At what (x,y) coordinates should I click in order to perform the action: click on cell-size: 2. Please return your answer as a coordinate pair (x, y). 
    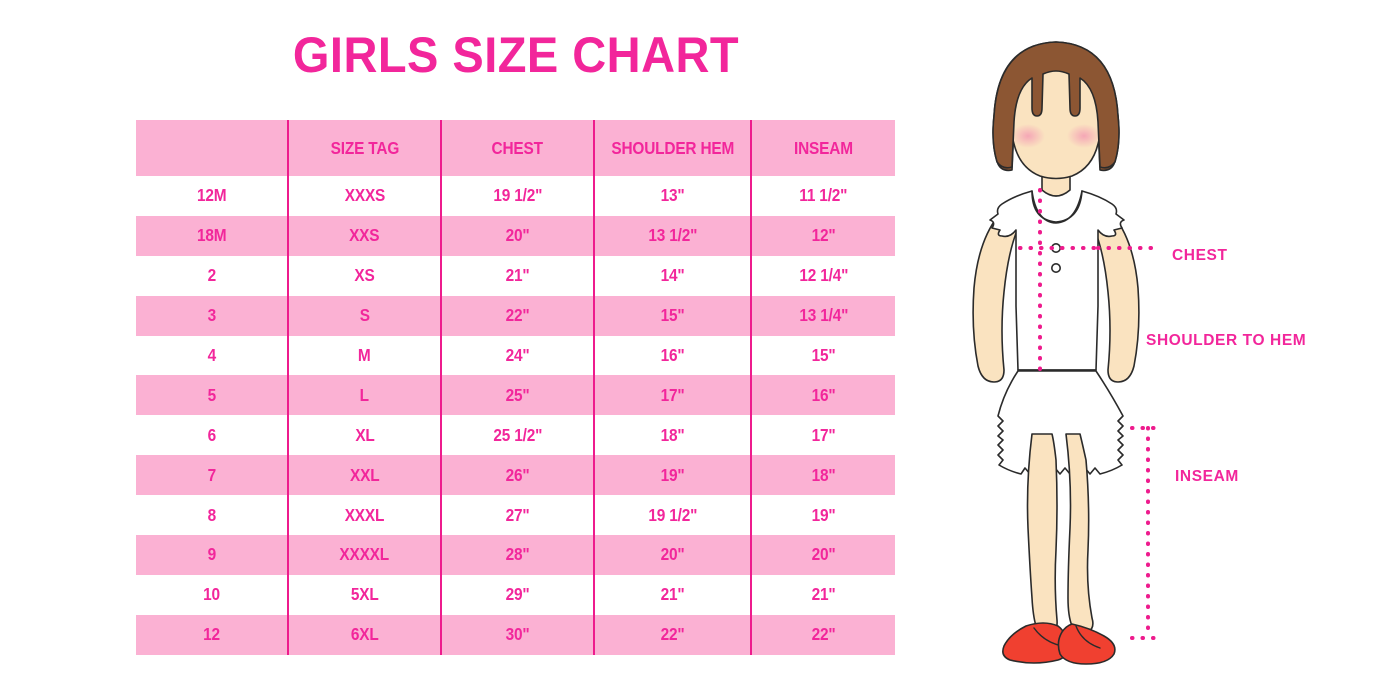
    Looking at the image, I should click on (212, 275).